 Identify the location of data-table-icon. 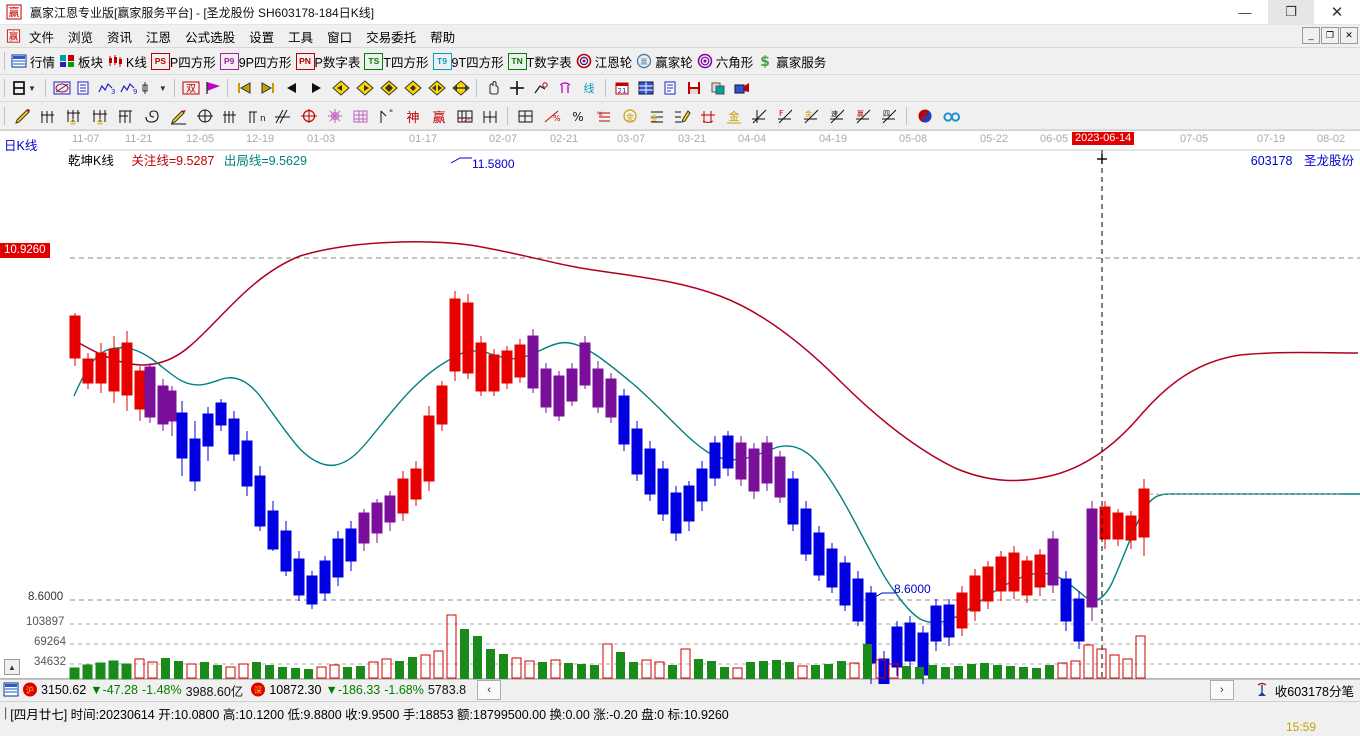
(646, 88).